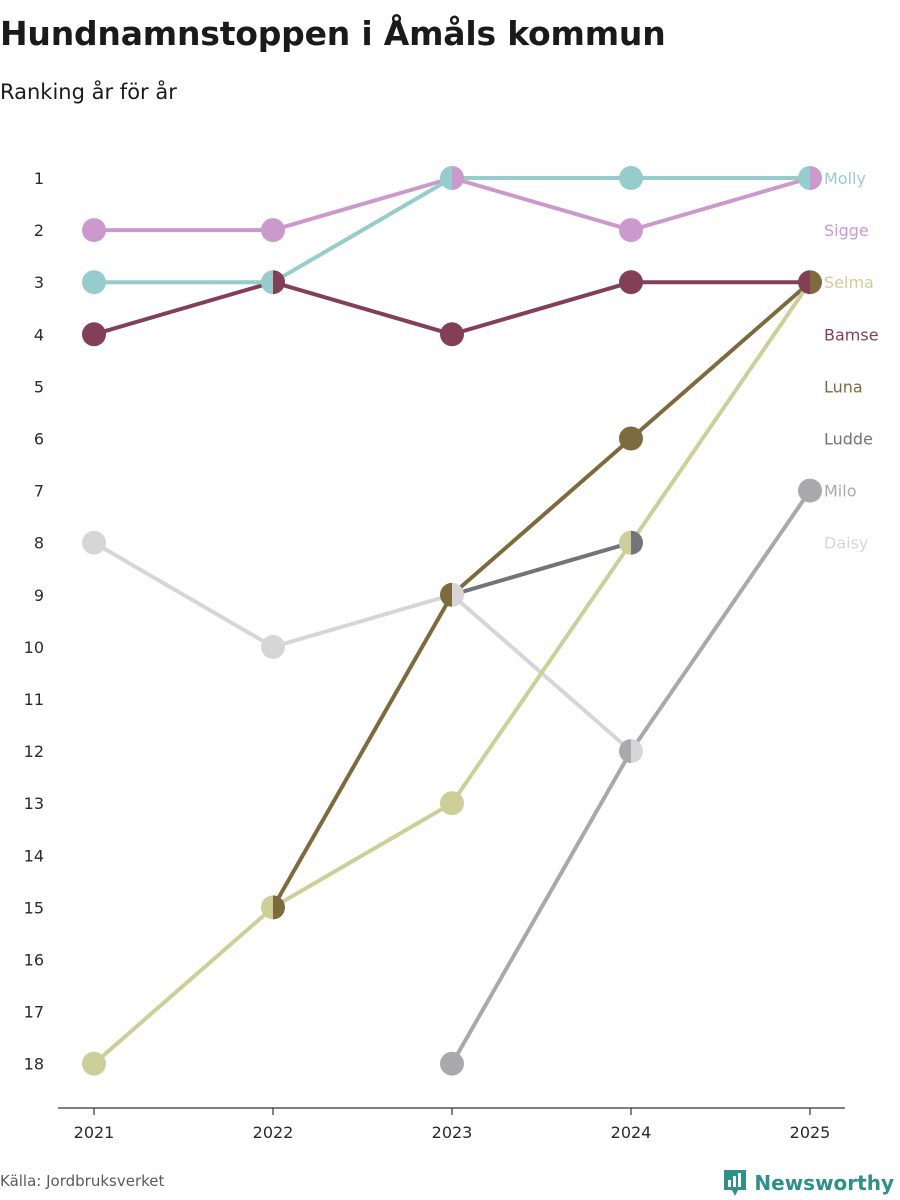 The width and height of the screenshot is (900, 1200). What do you see at coordinates (273, 1132) in the screenshot?
I see `x-tick-label: 2022` at bounding box center [273, 1132].